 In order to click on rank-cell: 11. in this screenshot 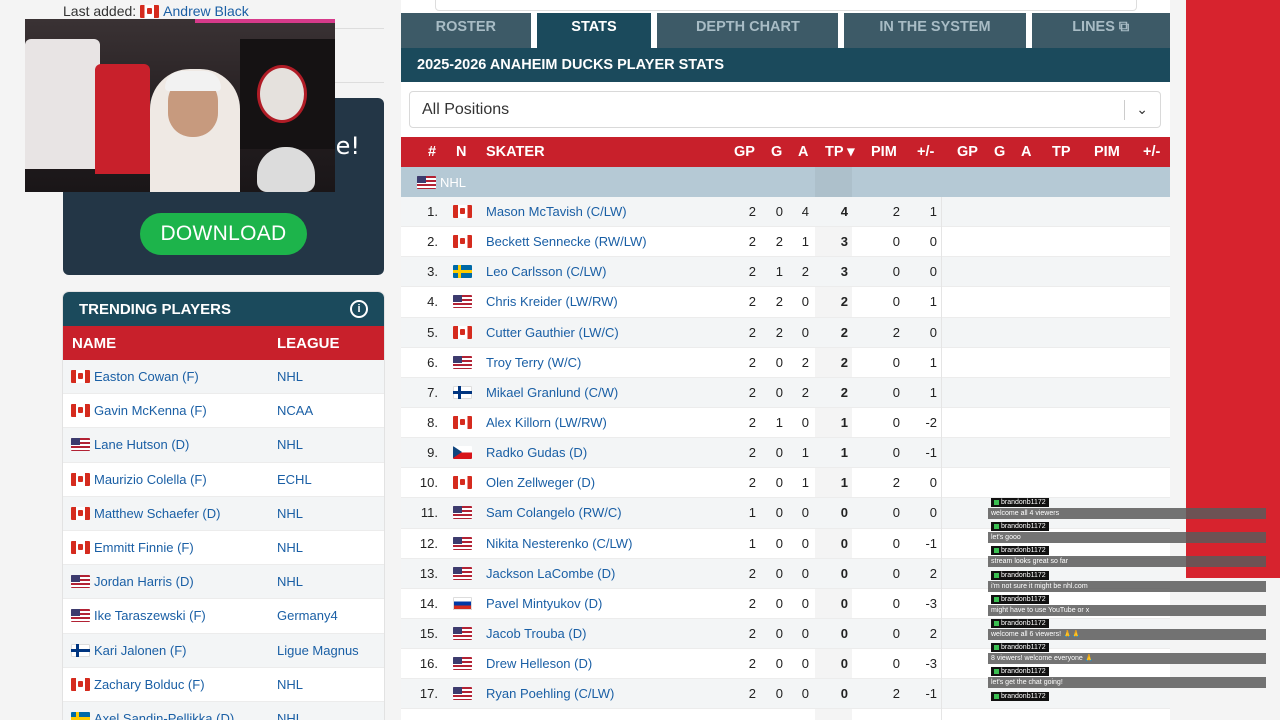, I will do `click(429, 513)`.